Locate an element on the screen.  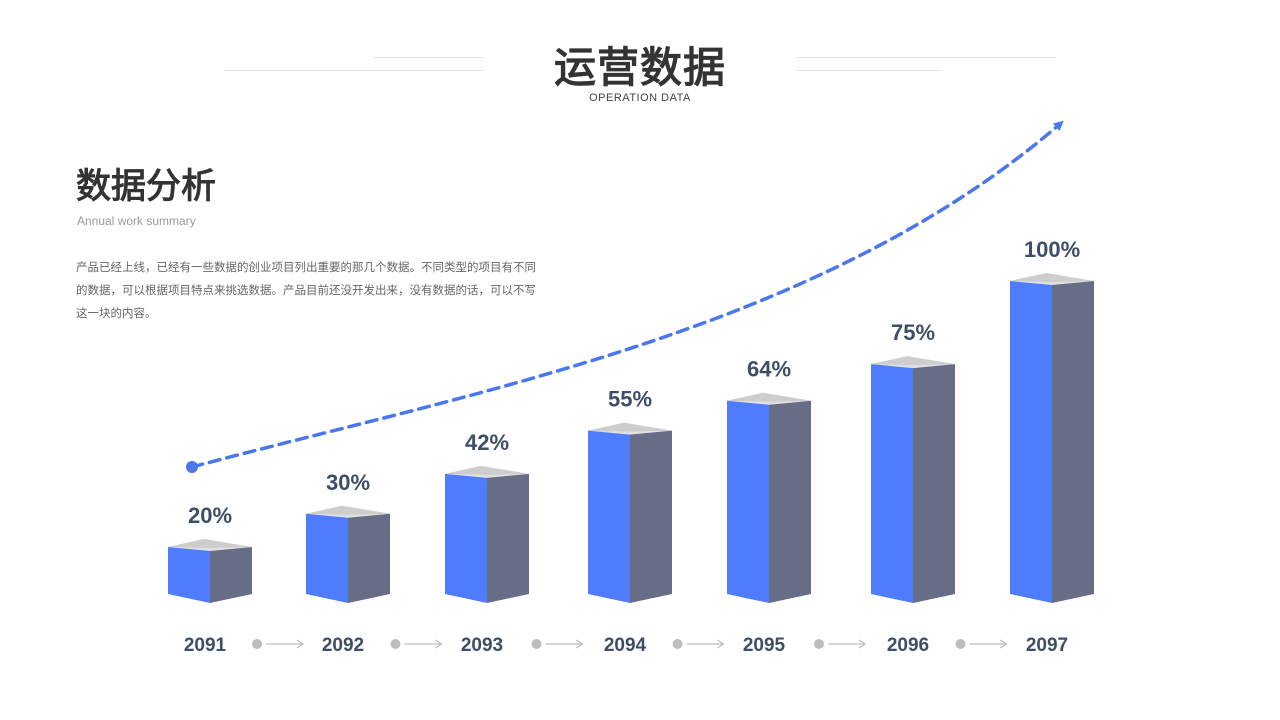
category-label-2095: 2095 is located at coordinates (764, 645).